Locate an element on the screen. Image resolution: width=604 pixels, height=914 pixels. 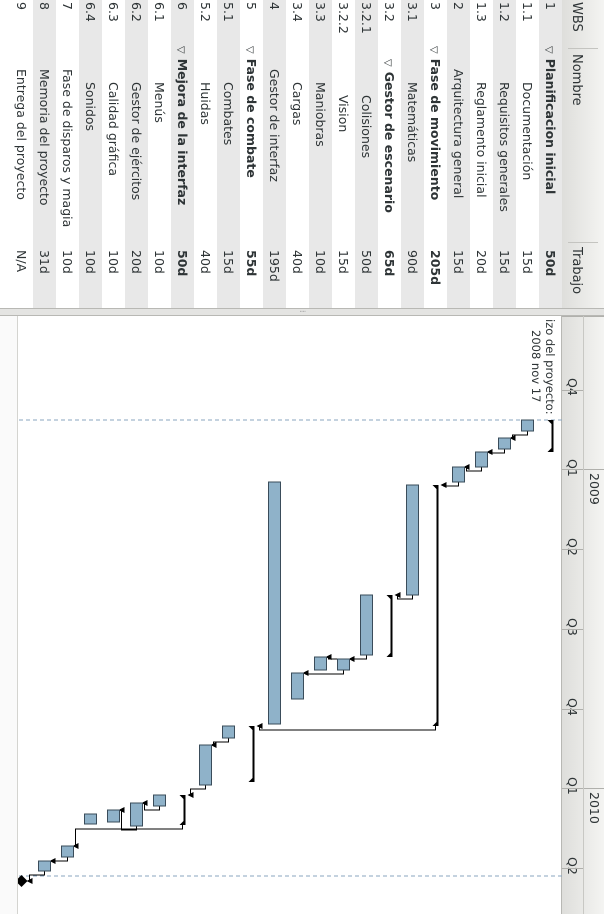
task-row: 5.1 Combates 15d is located at coordinates (228, 154).